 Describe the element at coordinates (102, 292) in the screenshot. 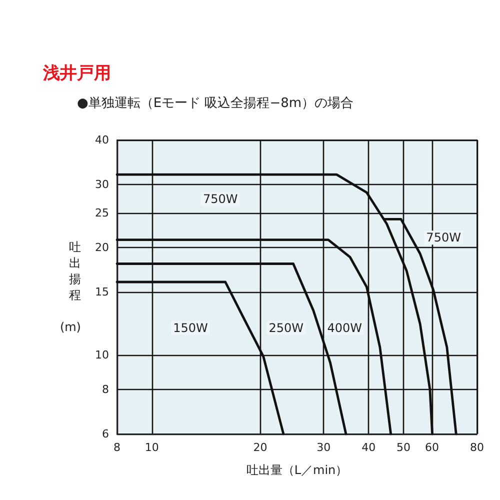

I see `y-tick-label: 15` at that location.